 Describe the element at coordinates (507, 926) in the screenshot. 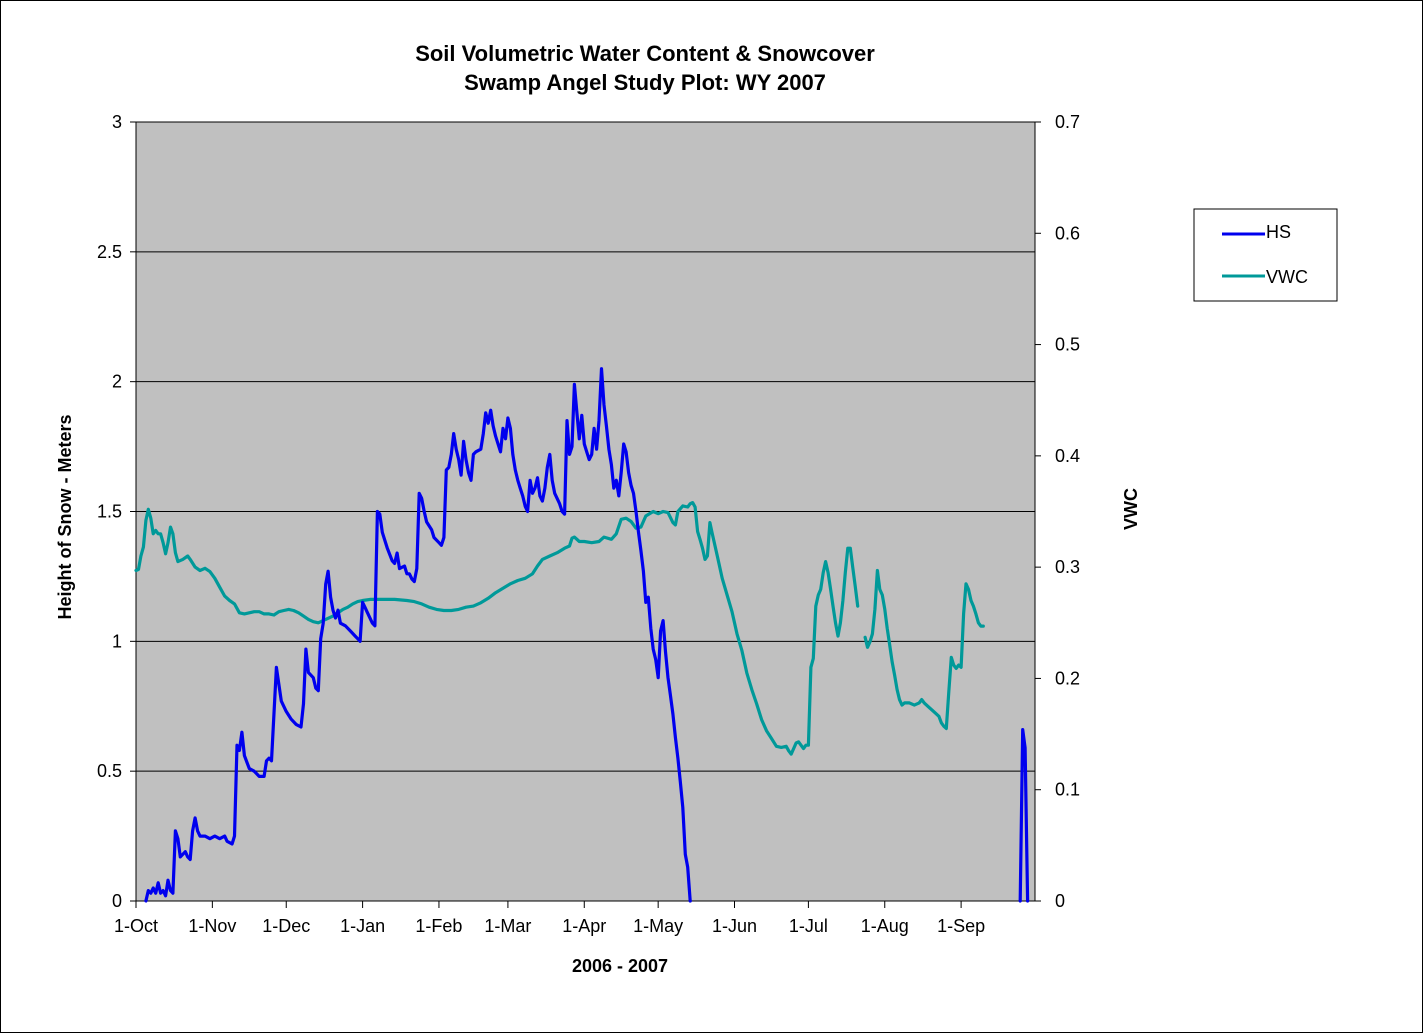

I see `x-tick-label: 1-Mar` at that location.